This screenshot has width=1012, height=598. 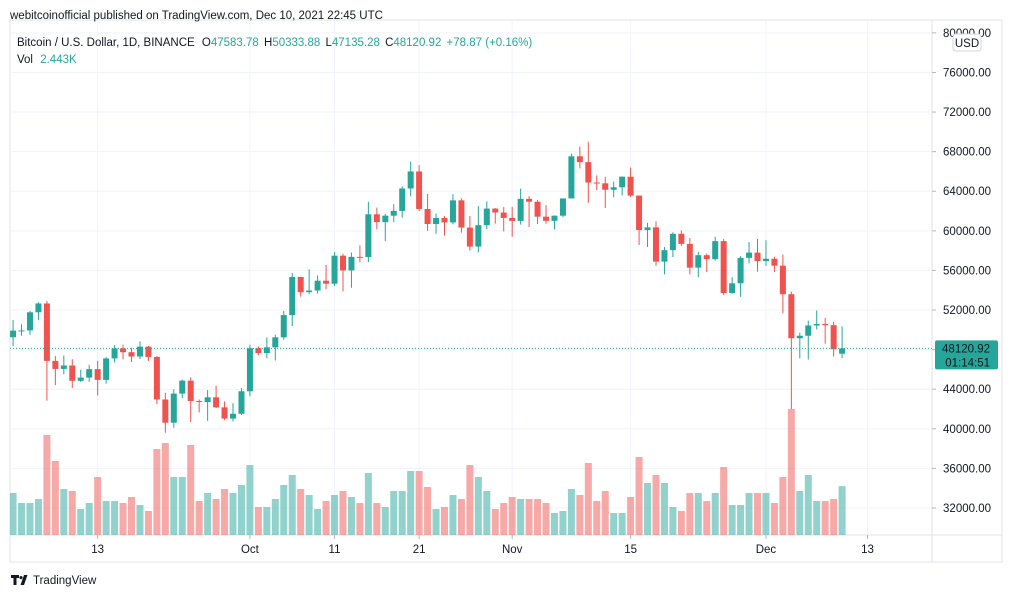 What do you see at coordinates (967, 153) in the screenshot?
I see `y-tick-label: 68000.00` at bounding box center [967, 153].